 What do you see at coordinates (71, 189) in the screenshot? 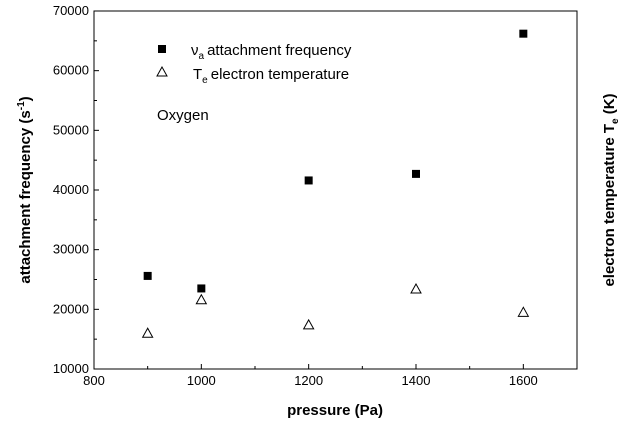
I see `y-tick-label: 40000` at bounding box center [71, 189].